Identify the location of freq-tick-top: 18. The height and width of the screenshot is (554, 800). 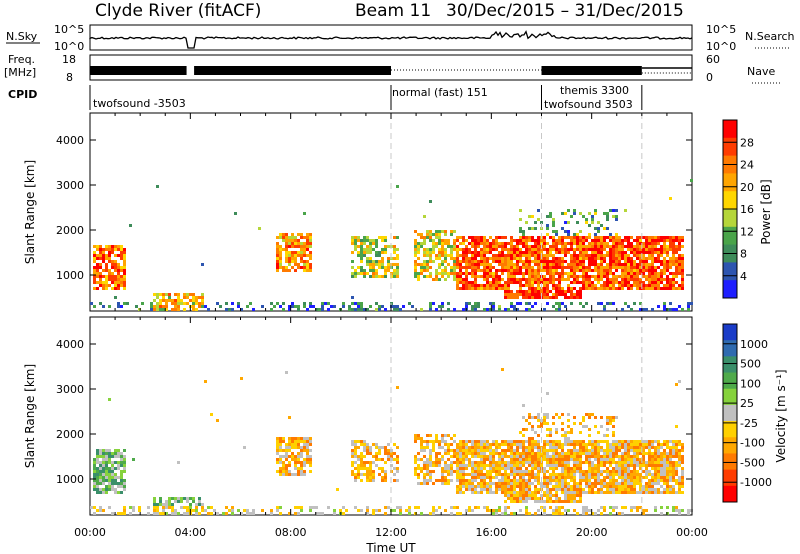
(69, 59).